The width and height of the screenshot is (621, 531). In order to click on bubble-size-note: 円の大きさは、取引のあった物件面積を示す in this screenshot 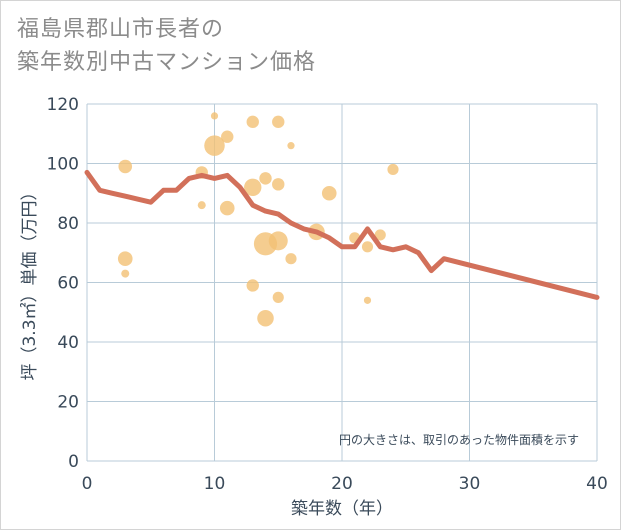, I will do `click(459, 439)`.